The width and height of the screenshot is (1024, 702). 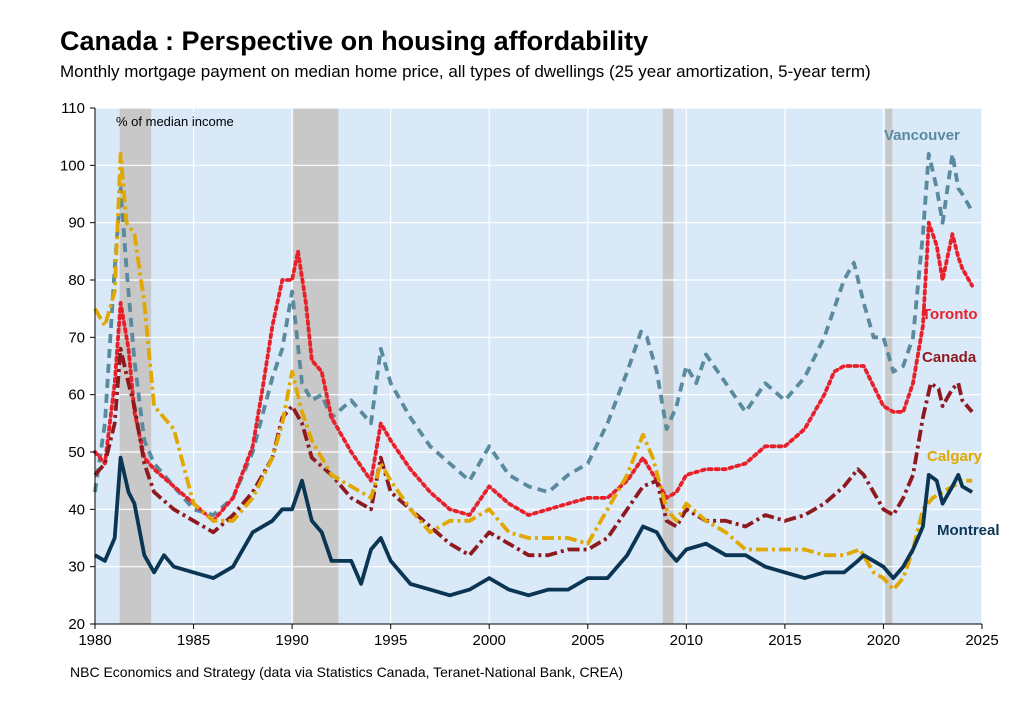 I want to click on x-tick-label-1985: 1985, so click(x=193, y=640).